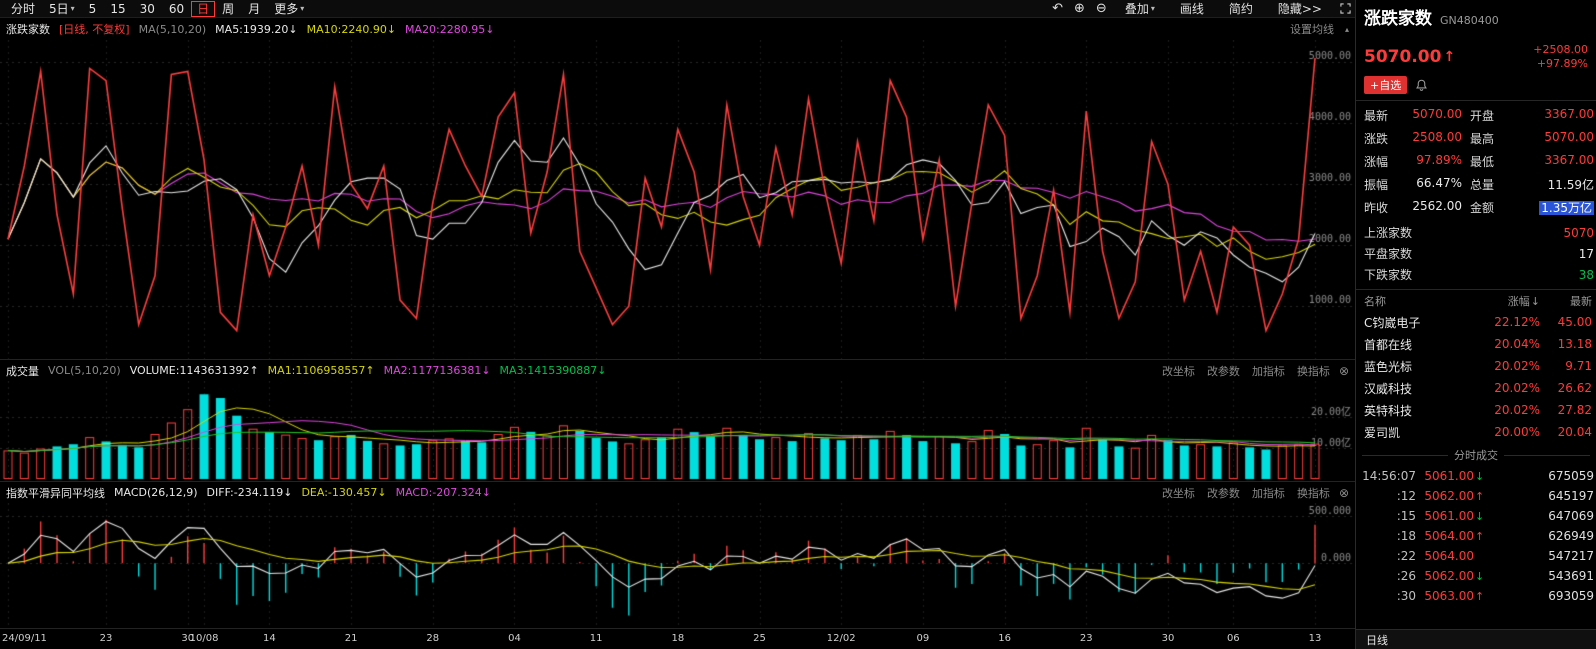 The image size is (1596, 649). What do you see at coordinates (1079, 8) in the screenshot?
I see `zoom-in-icon: ⊕` at bounding box center [1079, 8].